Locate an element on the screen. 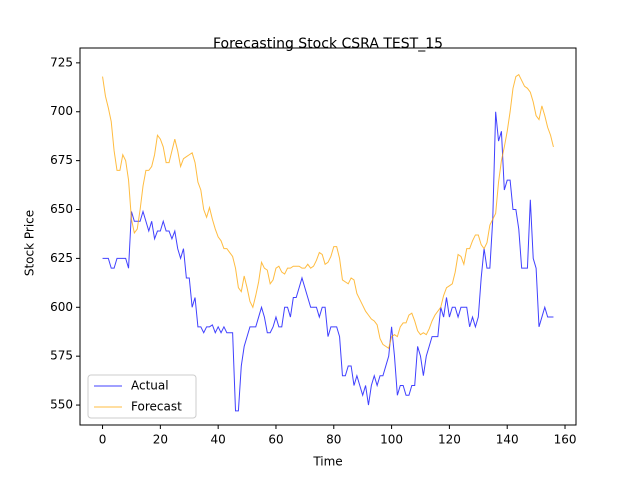 This screenshot has height=480, width=640. x-tick-label: 20 is located at coordinates (160, 440).